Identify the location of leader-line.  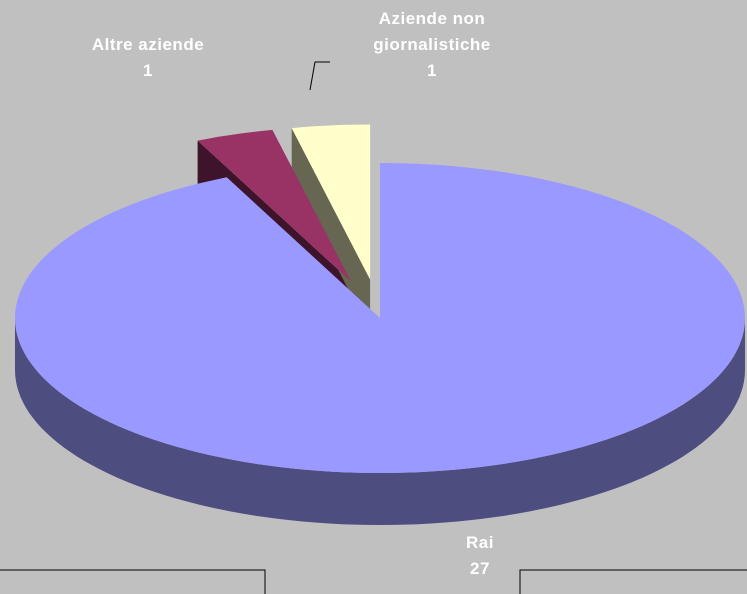
(319, 76).